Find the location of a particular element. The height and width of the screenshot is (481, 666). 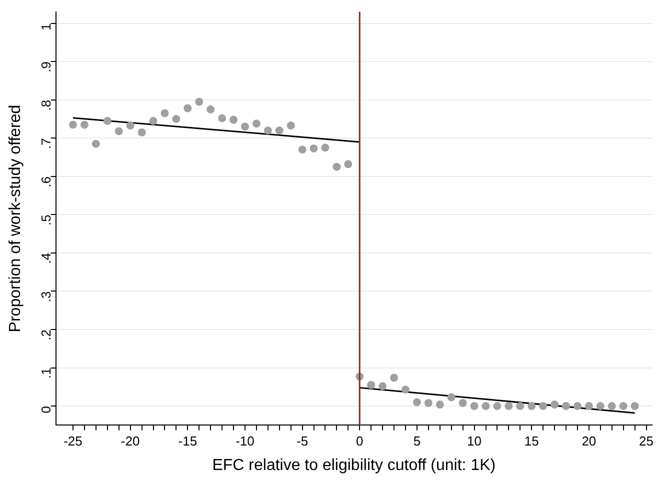

y-axis-title: Proportion of work-study offered is located at coordinates (15, 218).